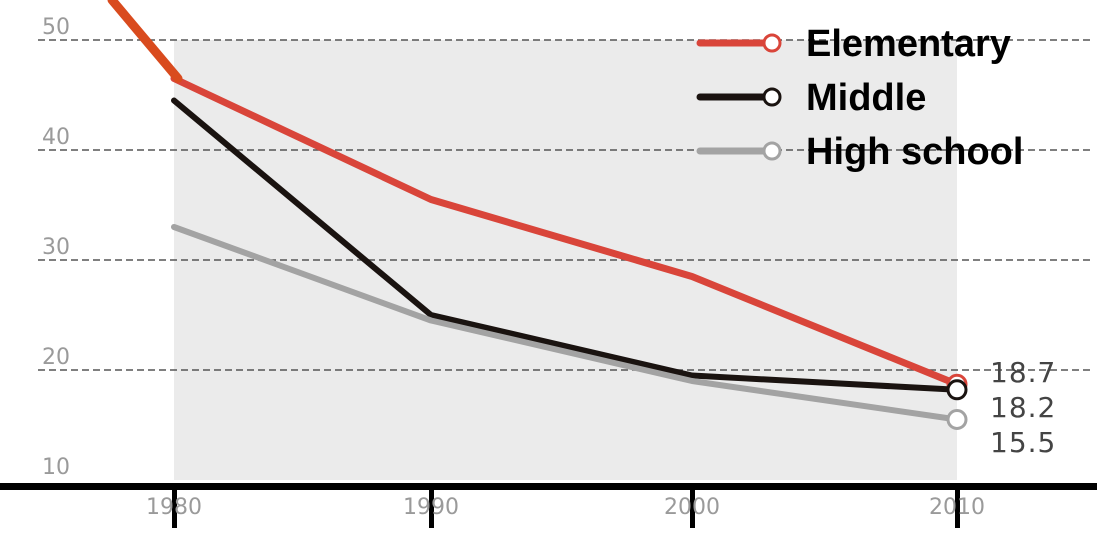 This screenshot has height=533, width=1097. What do you see at coordinates (174, 507) in the screenshot?
I see `x-tick-label: 1980` at bounding box center [174, 507].